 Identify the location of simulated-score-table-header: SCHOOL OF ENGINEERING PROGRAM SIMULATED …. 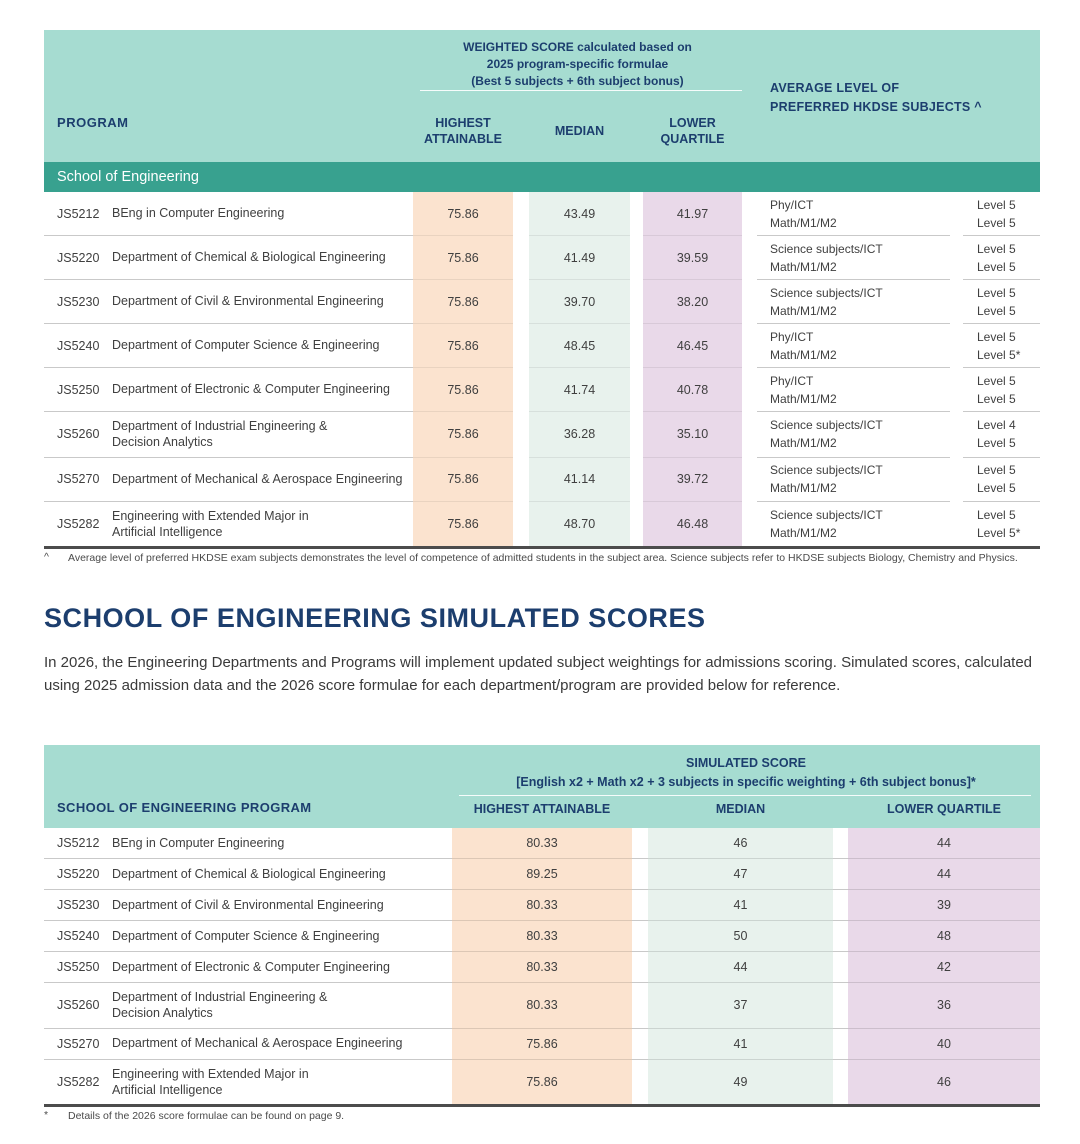
(542, 786).